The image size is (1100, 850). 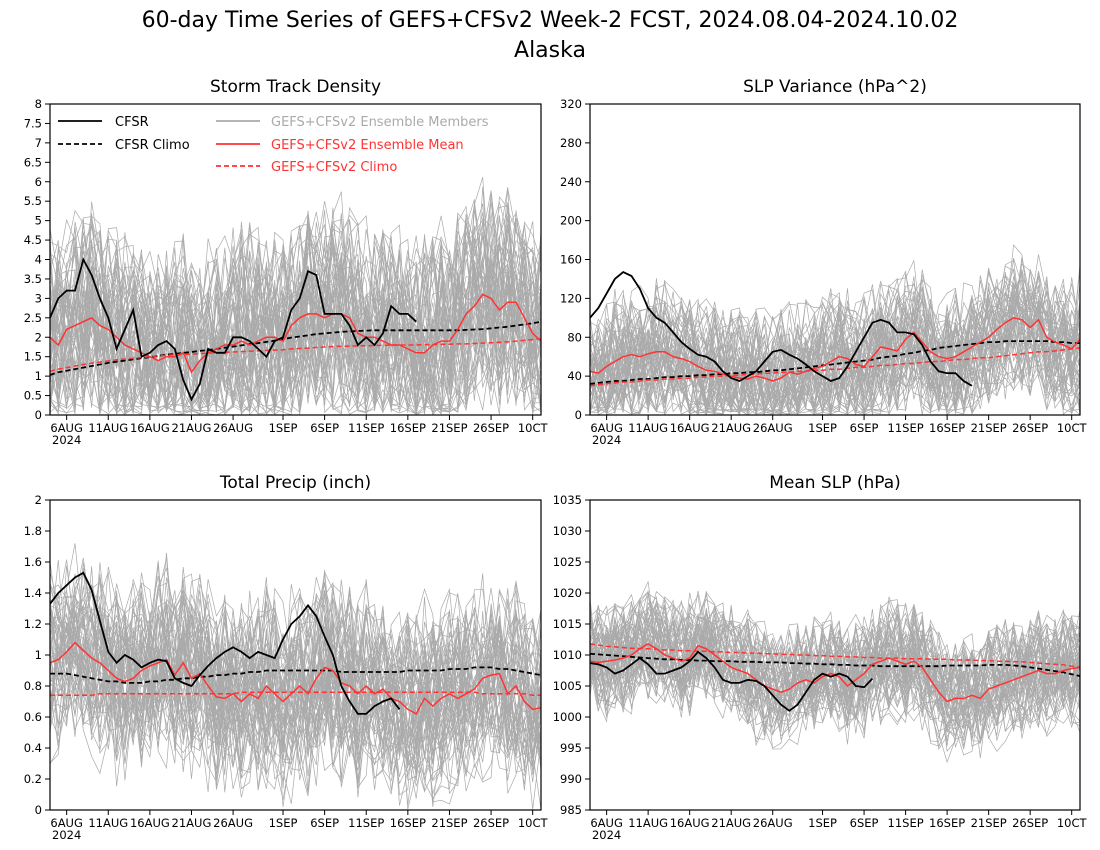 I want to click on y-tick-label: 1030, so click(x=567, y=531).